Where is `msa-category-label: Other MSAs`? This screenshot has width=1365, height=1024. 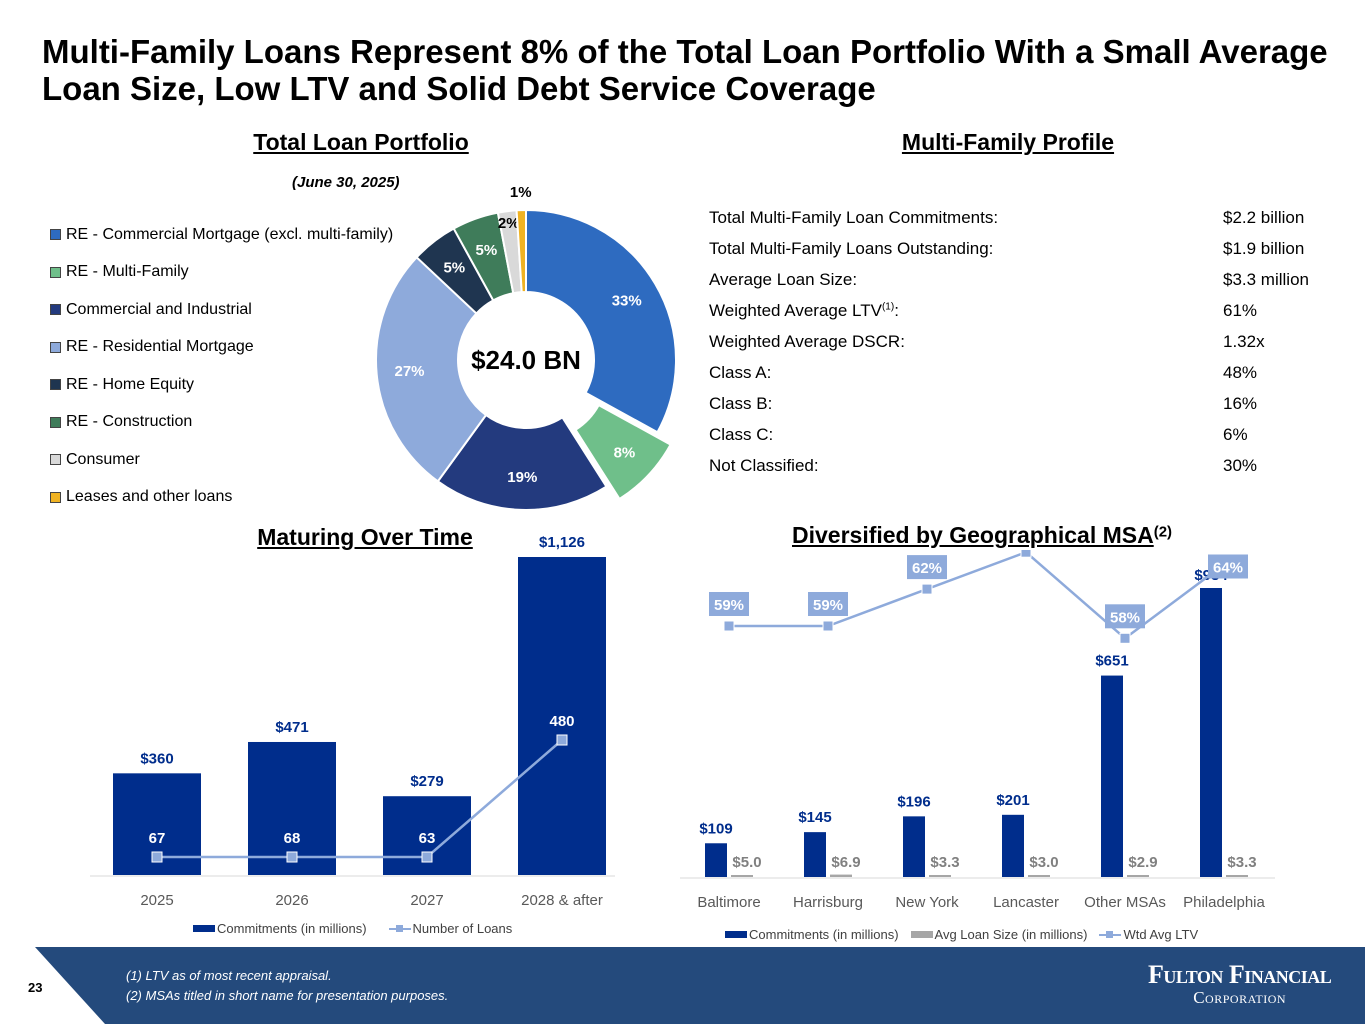 msa-category-label: Other MSAs is located at coordinates (1125, 902).